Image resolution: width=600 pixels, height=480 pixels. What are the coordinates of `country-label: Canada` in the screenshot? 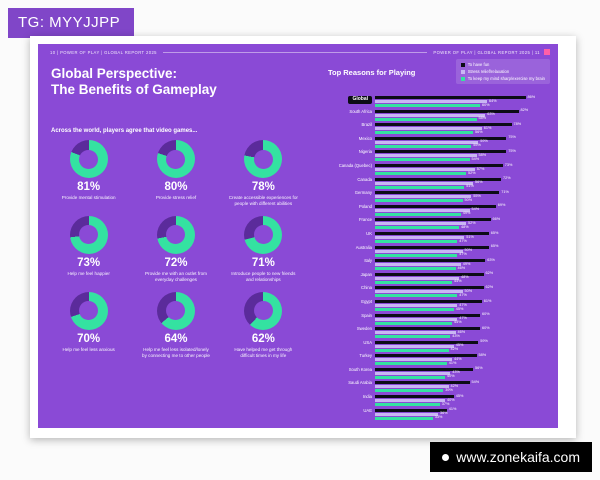 It's located at (364, 179).